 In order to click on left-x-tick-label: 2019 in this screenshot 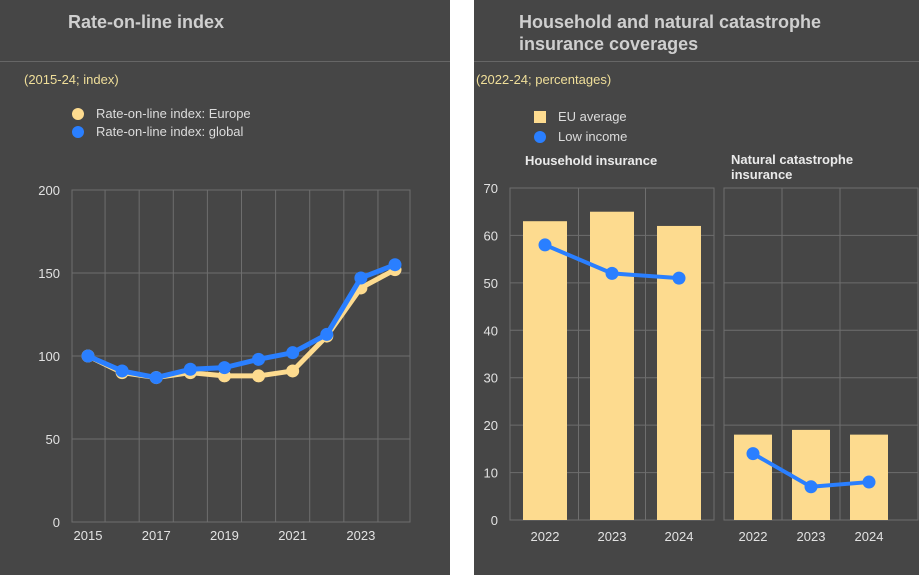, I will do `click(224, 535)`.